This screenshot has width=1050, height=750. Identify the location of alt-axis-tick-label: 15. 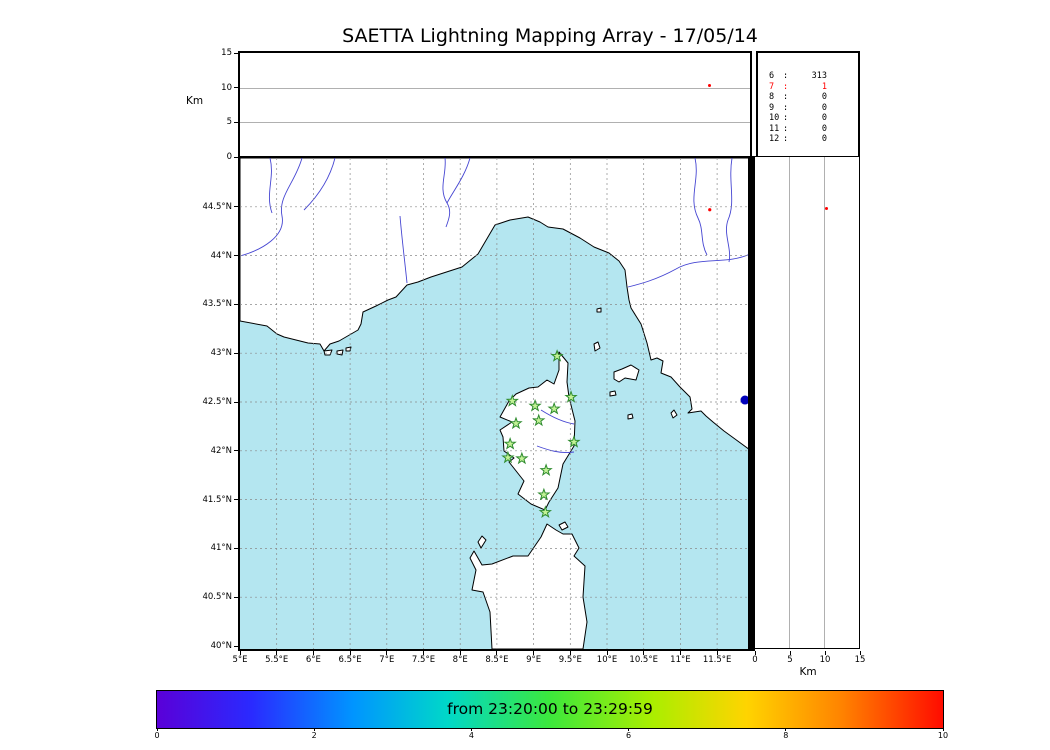
(226, 52).